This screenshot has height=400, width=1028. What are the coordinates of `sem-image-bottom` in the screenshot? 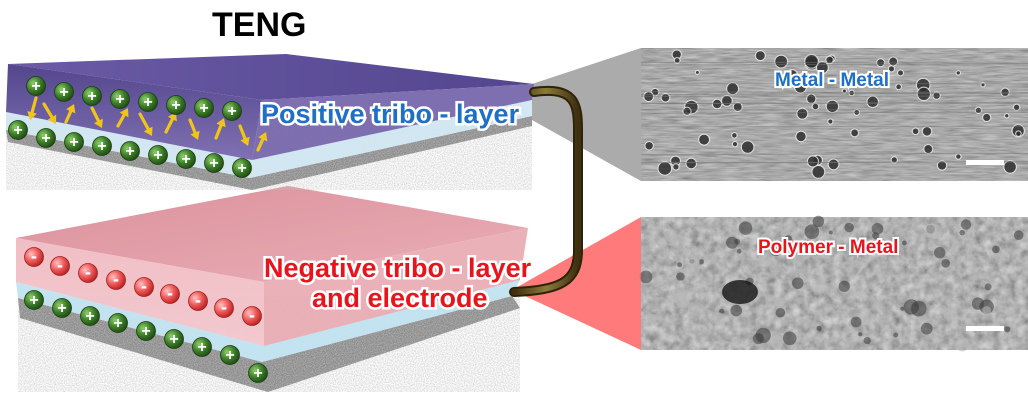 It's located at (833, 283).